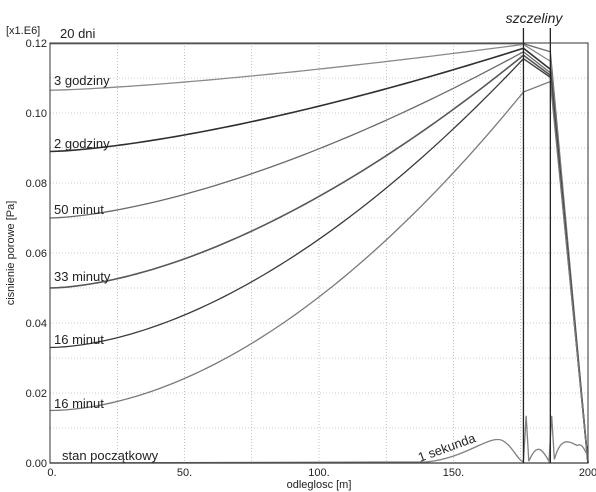 Image resolution: width=596 pixels, height=492 pixels. What do you see at coordinates (82, 80) in the screenshot?
I see `series-label: 3 godziny` at bounding box center [82, 80].